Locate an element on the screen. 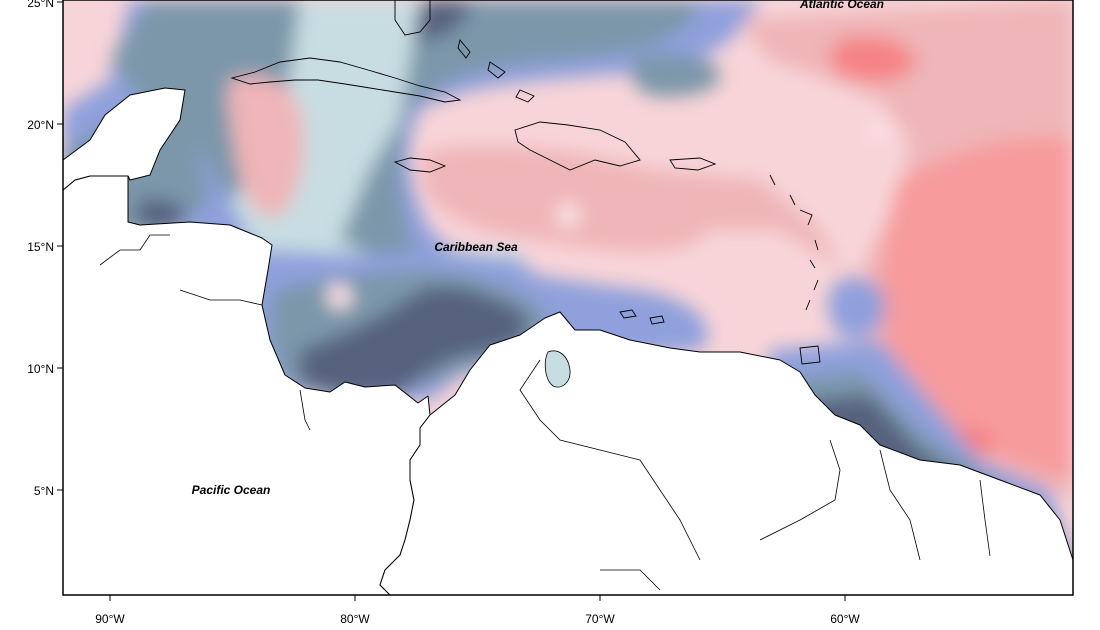 This screenshot has width=1100, height=630. blue-zone-antilles is located at coordinates (857, 308).